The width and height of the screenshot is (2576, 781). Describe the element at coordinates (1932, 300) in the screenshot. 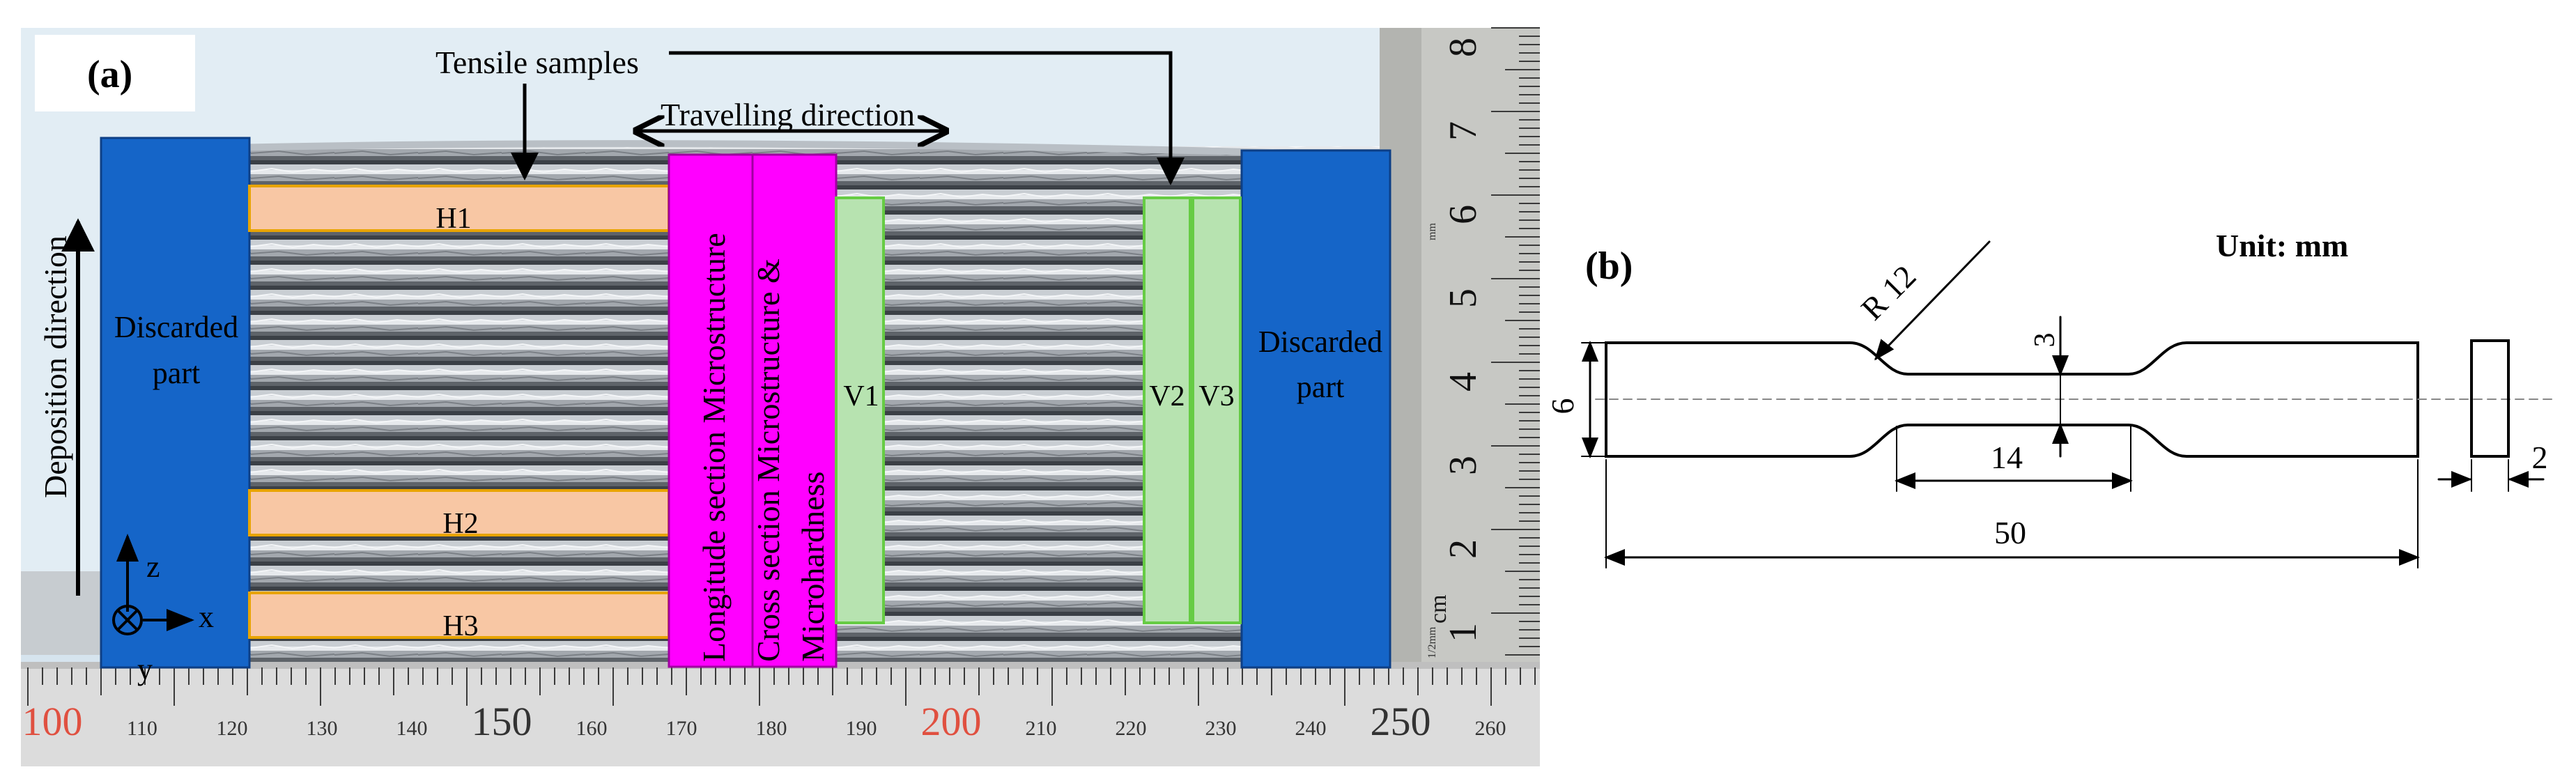

I see `radius-leader-line` at that location.